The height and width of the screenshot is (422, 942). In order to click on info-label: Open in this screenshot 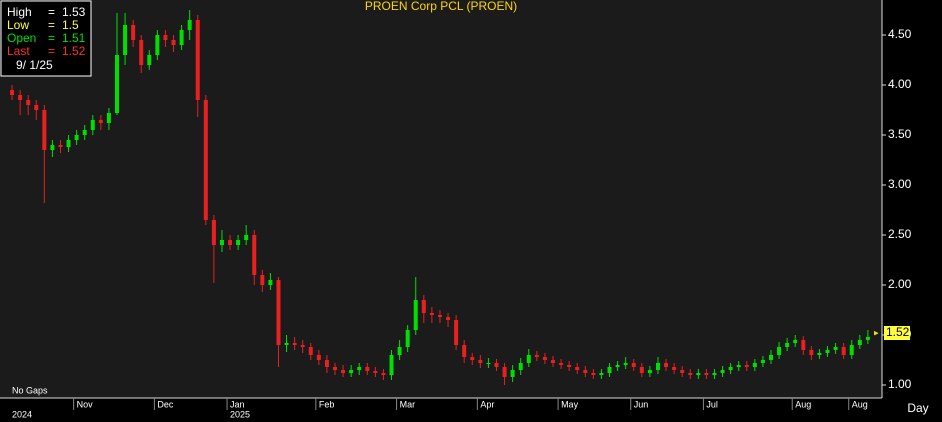, I will do `click(21, 38)`.